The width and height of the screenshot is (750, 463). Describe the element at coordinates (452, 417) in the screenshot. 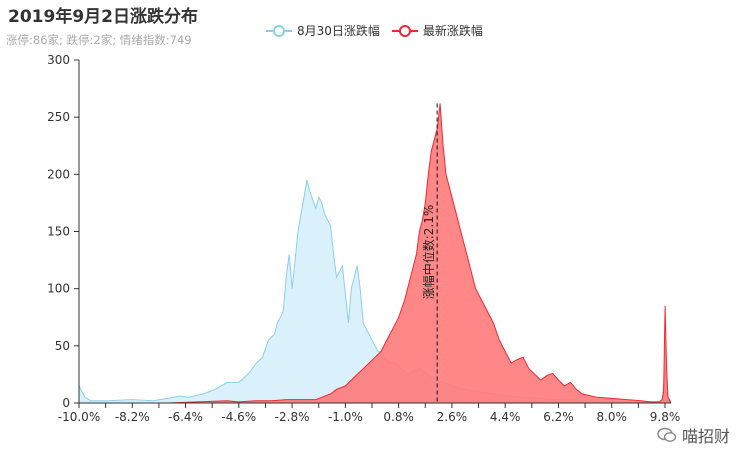

I see `x-tick-label: 2.6%` at that location.